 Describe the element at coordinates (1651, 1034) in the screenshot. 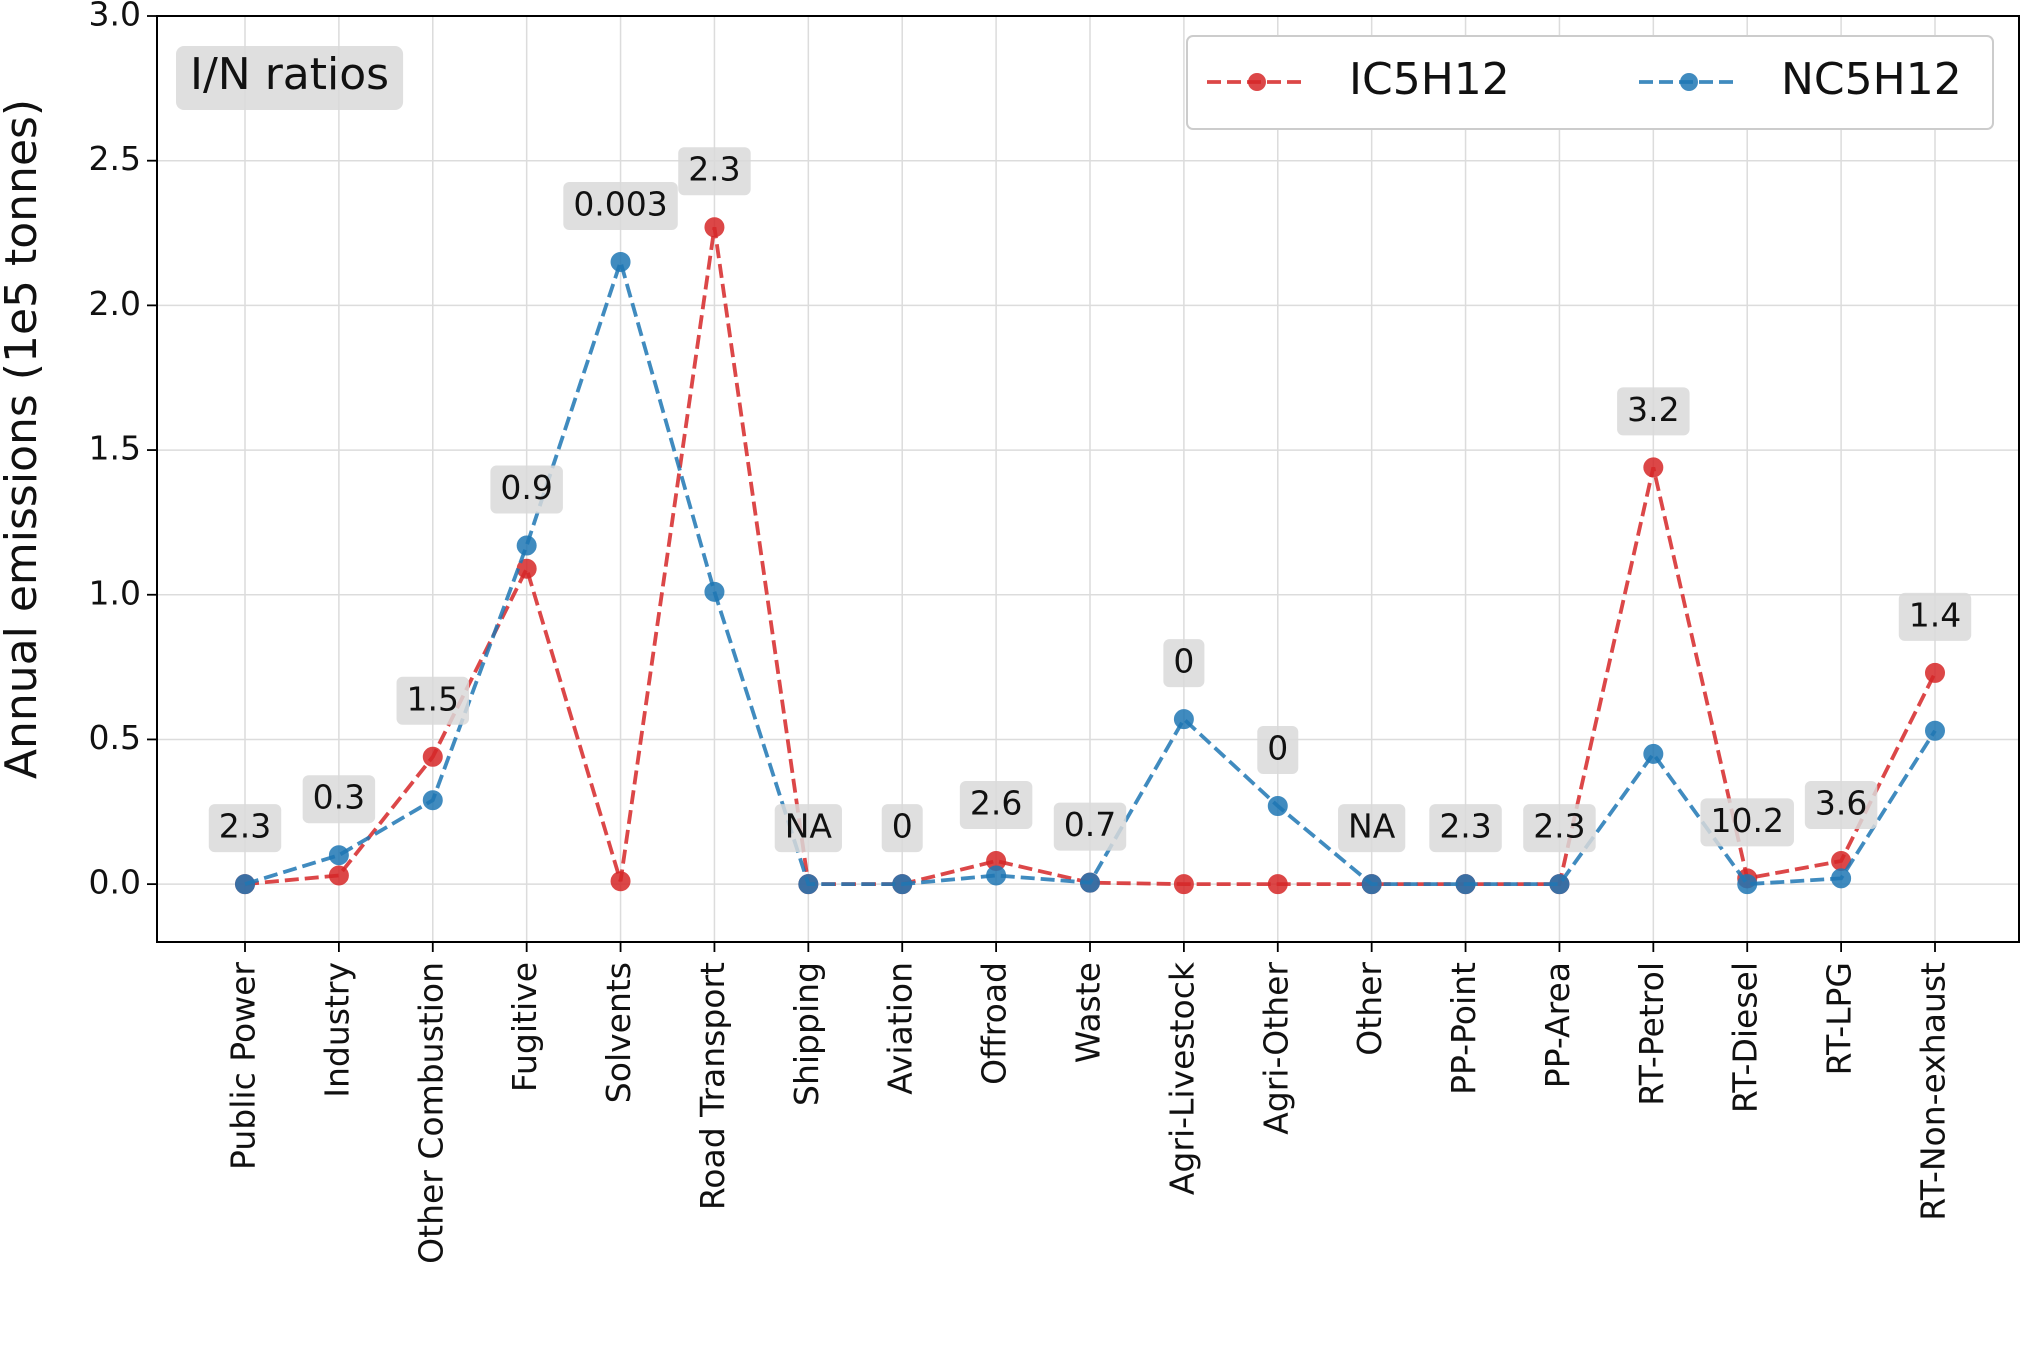

I see `x-tick-label: RT-Petrol` at that location.